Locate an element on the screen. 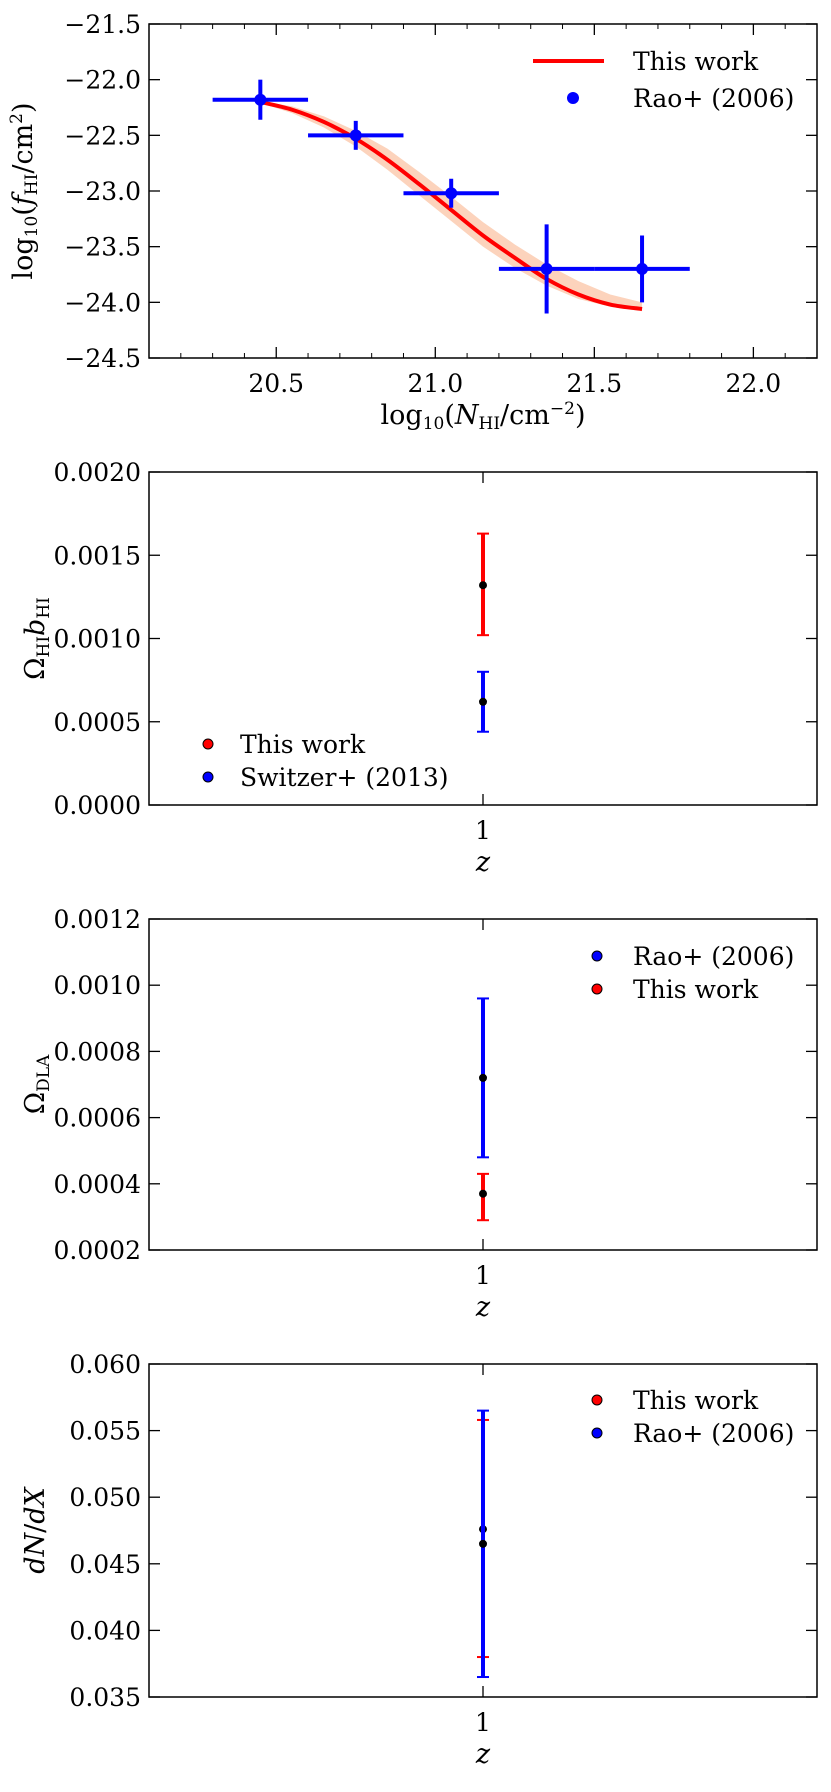 The image size is (831, 1792). y-tick-label: 0.0020 is located at coordinates (97, 472).